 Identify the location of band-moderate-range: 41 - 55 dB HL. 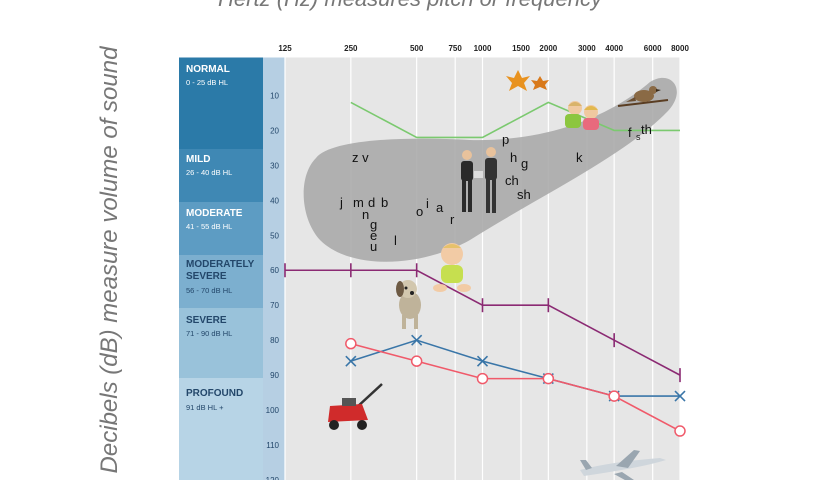
(209, 226).